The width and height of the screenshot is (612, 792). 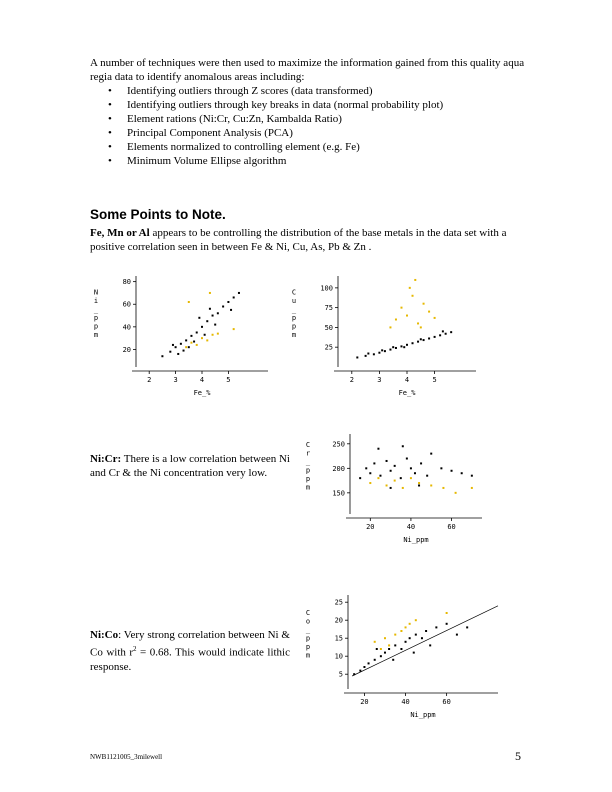 What do you see at coordinates (339, 621) in the screenshot?
I see `y-tick-label: 20` at bounding box center [339, 621].